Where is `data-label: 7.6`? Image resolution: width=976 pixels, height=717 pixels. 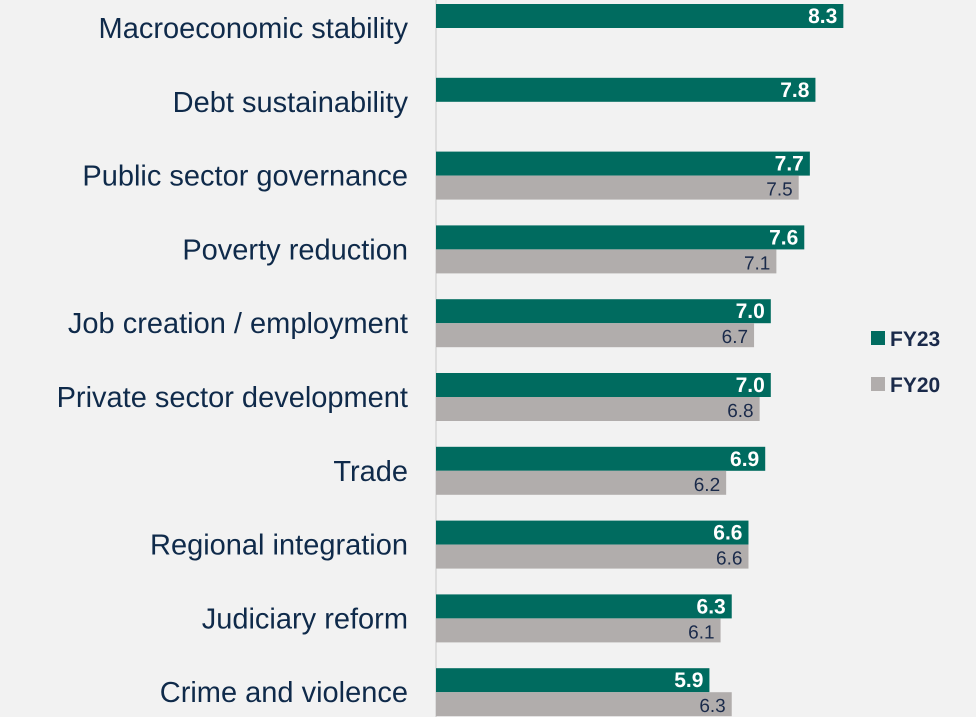 data-label: 7.6 is located at coordinates (783, 238).